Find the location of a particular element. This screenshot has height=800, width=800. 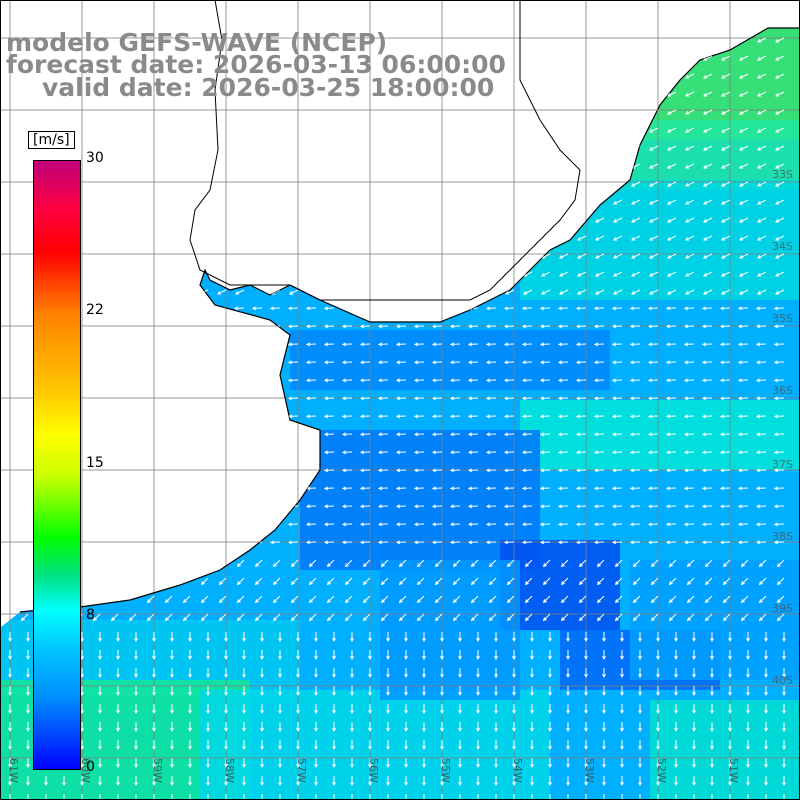

lat-label: 38S is located at coordinates (782, 536).